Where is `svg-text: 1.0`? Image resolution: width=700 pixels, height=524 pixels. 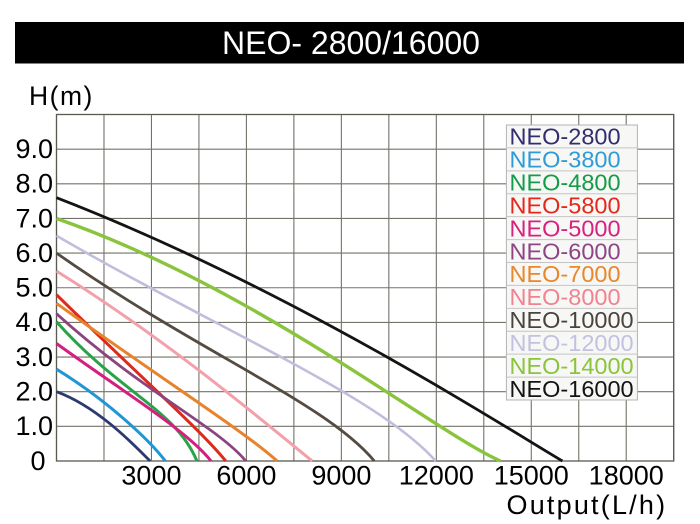 svg-text: 1.0 is located at coordinates (34, 426).